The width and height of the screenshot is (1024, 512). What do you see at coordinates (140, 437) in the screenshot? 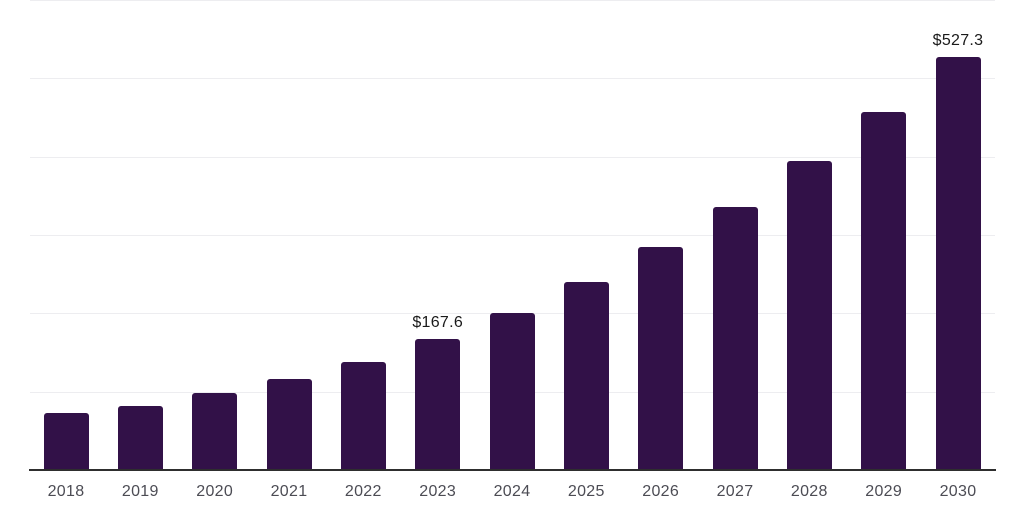
I see `bar-2019` at bounding box center [140, 437].